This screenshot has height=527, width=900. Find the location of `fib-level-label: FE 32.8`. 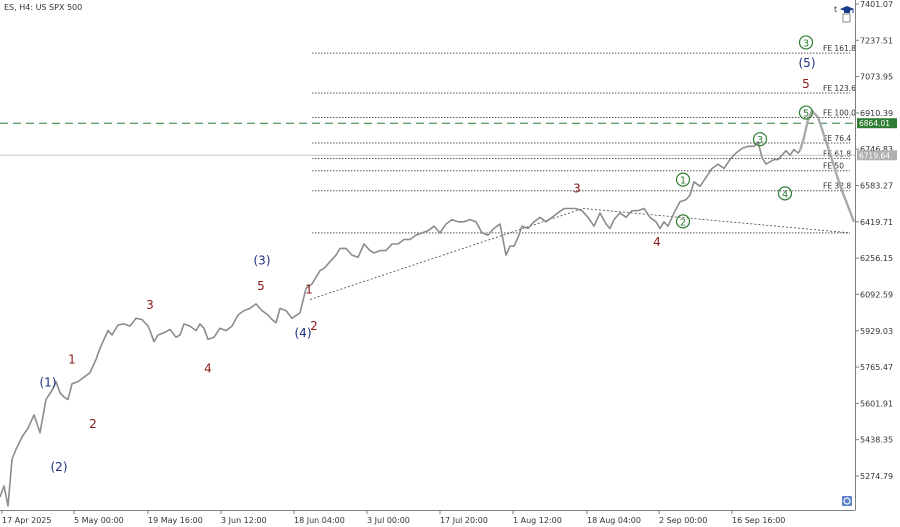

fib-level-label: FE 32.8 is located at coordinates (837, 186).